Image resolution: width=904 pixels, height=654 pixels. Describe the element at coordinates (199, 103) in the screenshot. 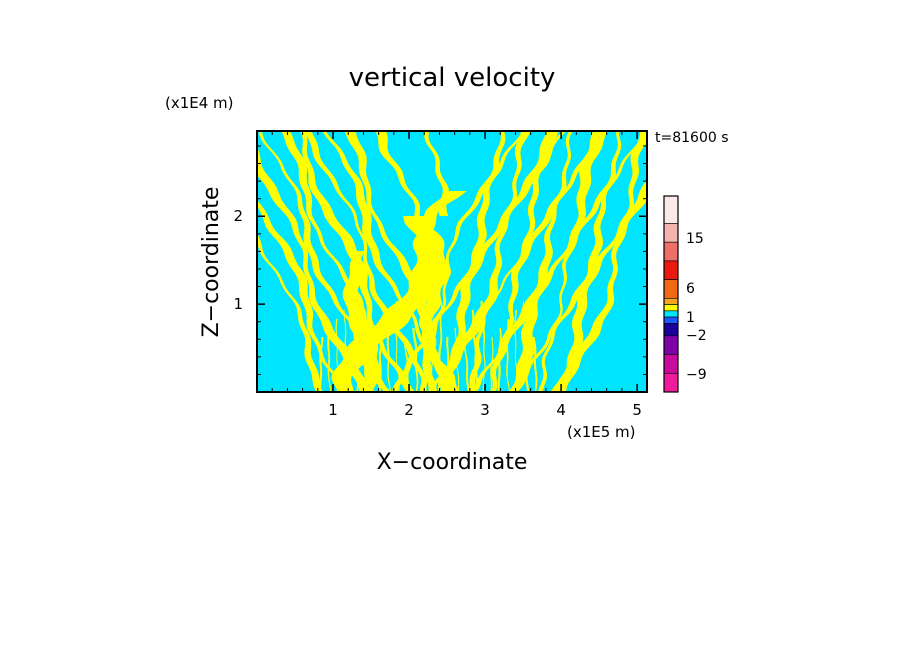

I see `y-unit-label: (x1E4 m)` at that location.